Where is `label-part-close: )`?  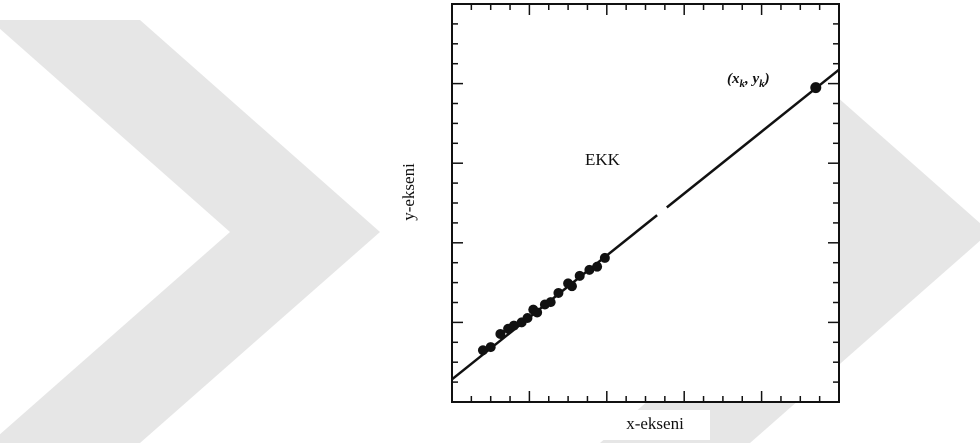
label-part-close: ) is located at coordinates (766, 79).